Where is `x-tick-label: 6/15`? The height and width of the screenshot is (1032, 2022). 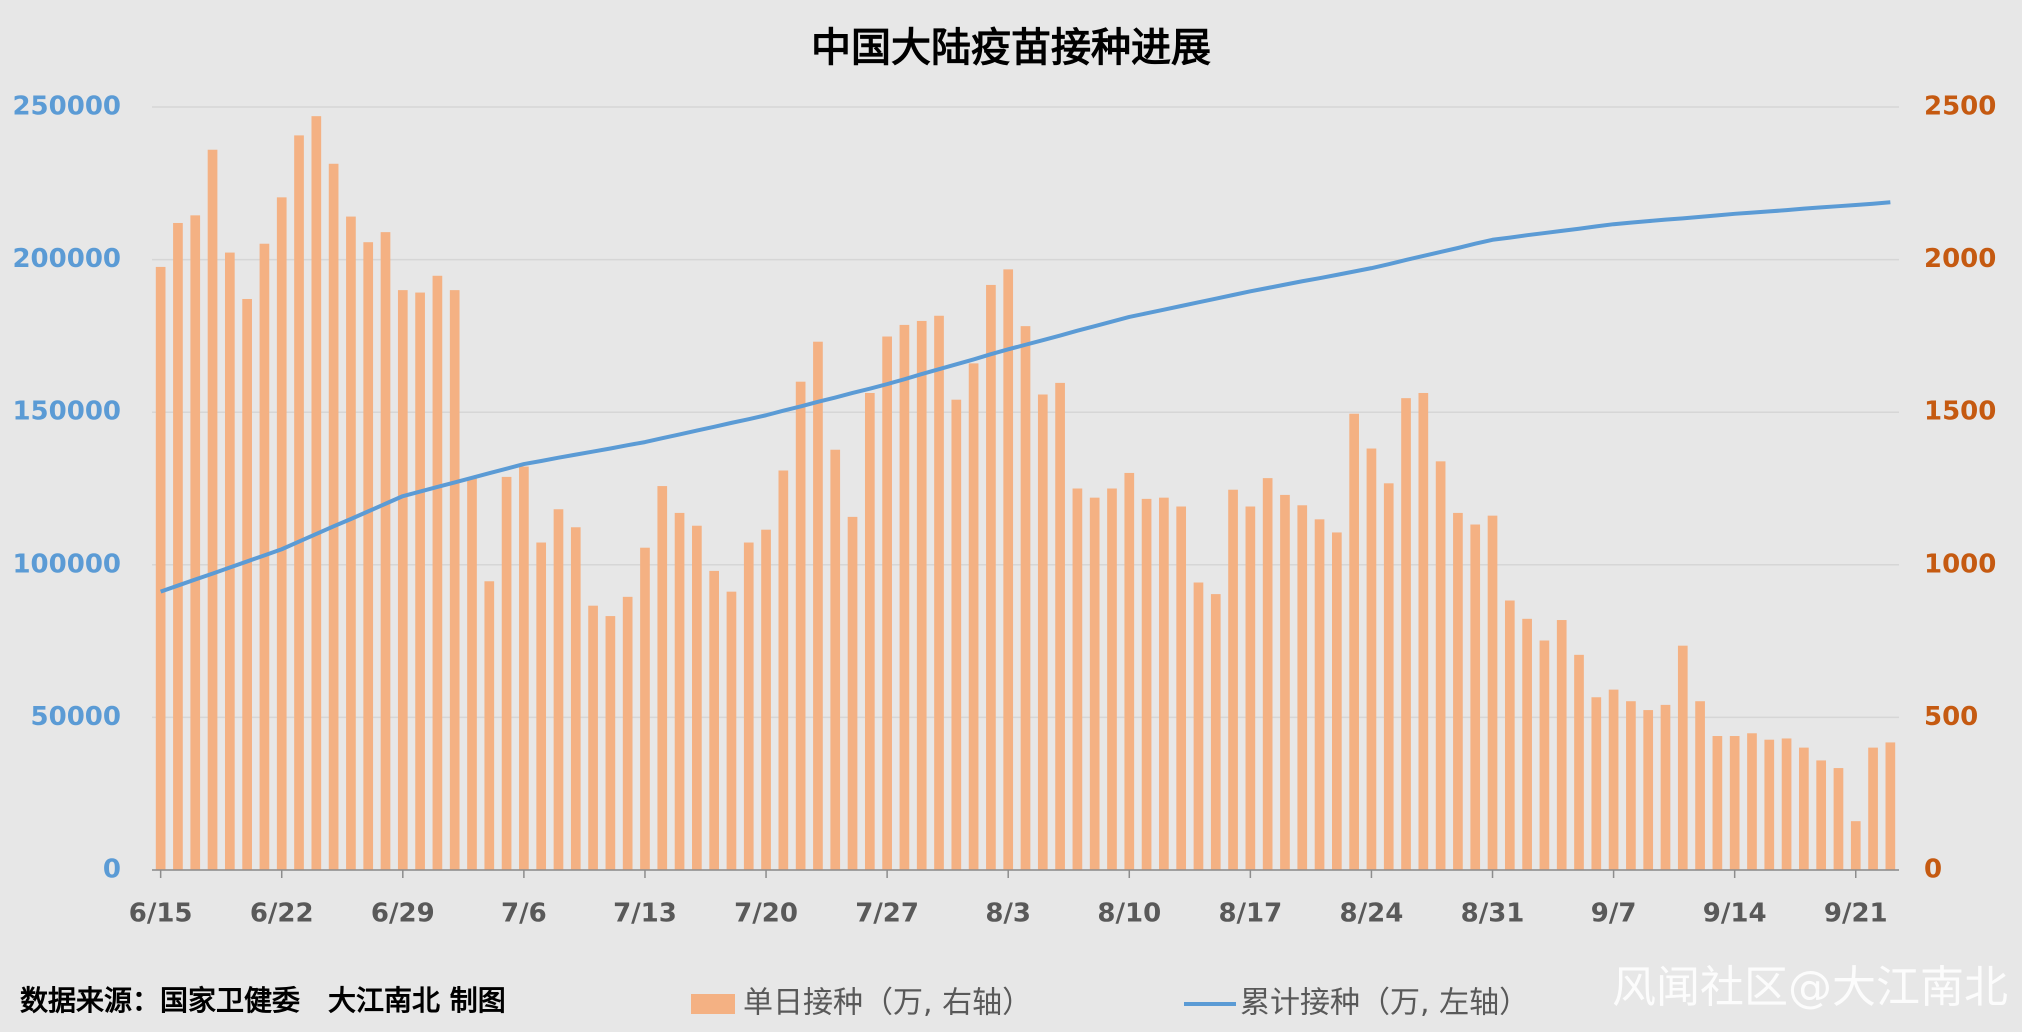 x-tick-label: 6/15 is located at coordinates (161, 914).